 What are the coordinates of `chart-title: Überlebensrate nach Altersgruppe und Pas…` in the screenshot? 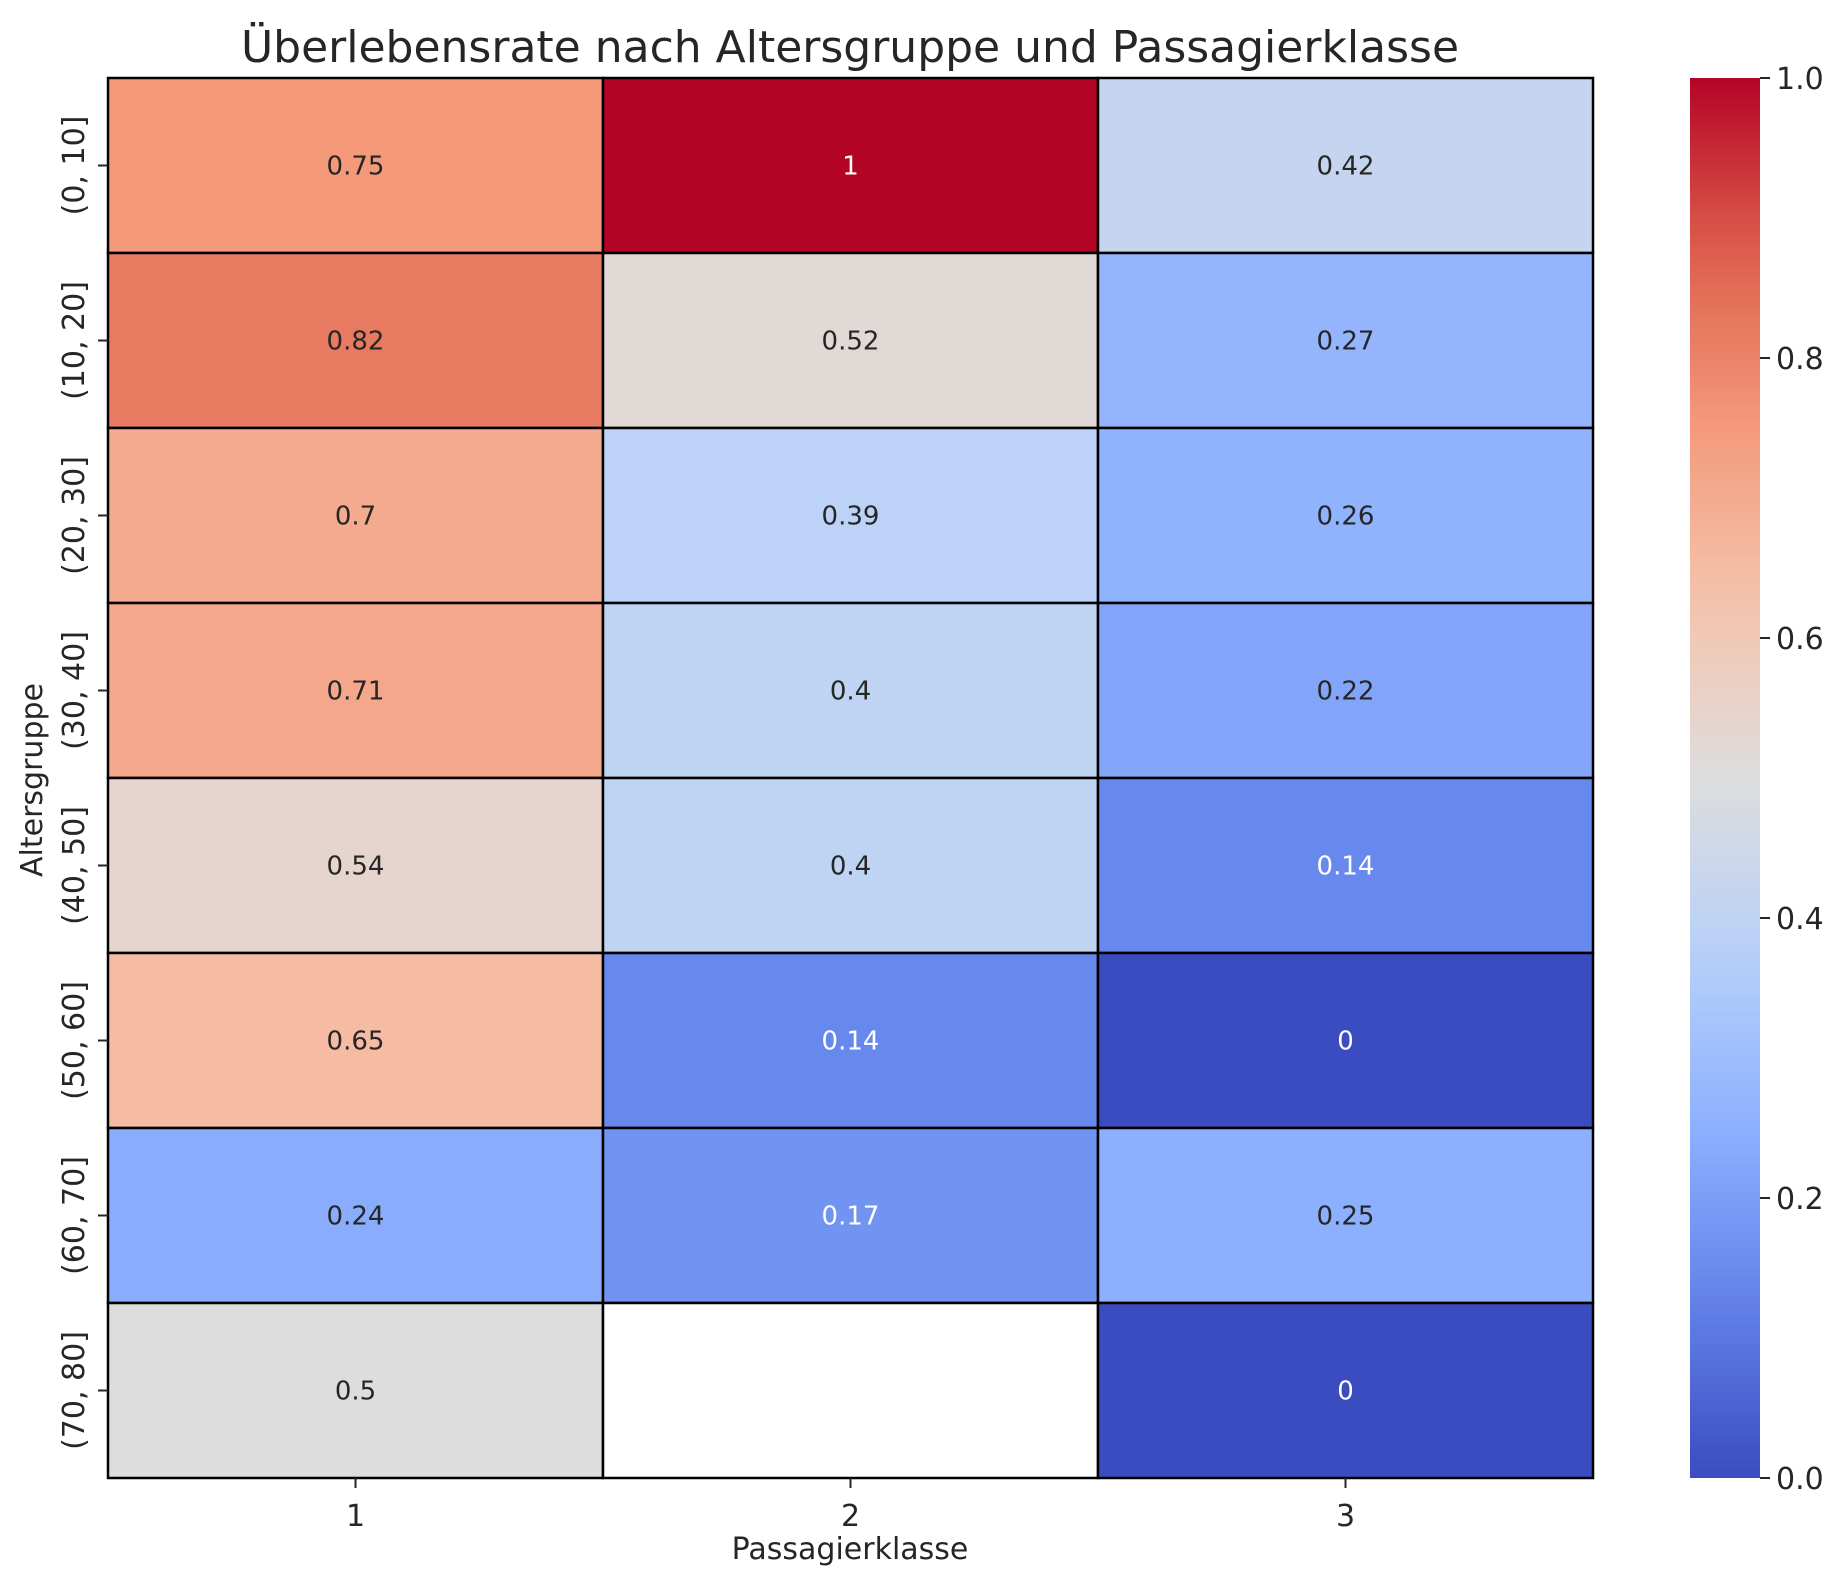 It's located at (850, 47).